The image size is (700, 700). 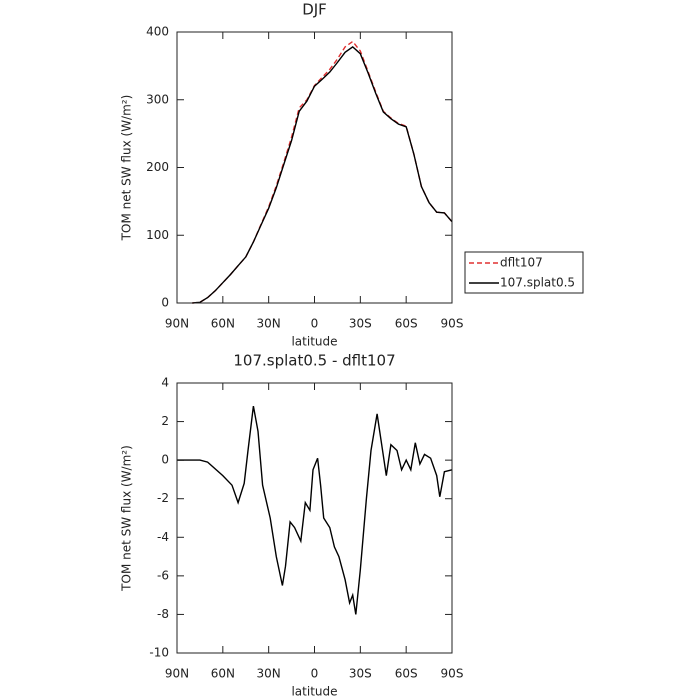 What do you see at coordinates (537, 283) in the screenshot?
I see `legend-label: 107.splat0.5` at bounding box center [537, 283].